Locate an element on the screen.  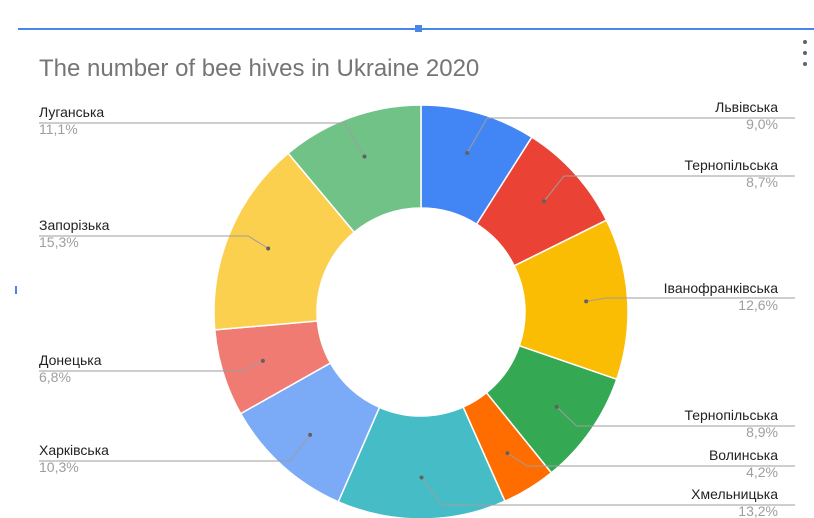
slice-label-2: Тернопільська is located at coordinates (731, 165).